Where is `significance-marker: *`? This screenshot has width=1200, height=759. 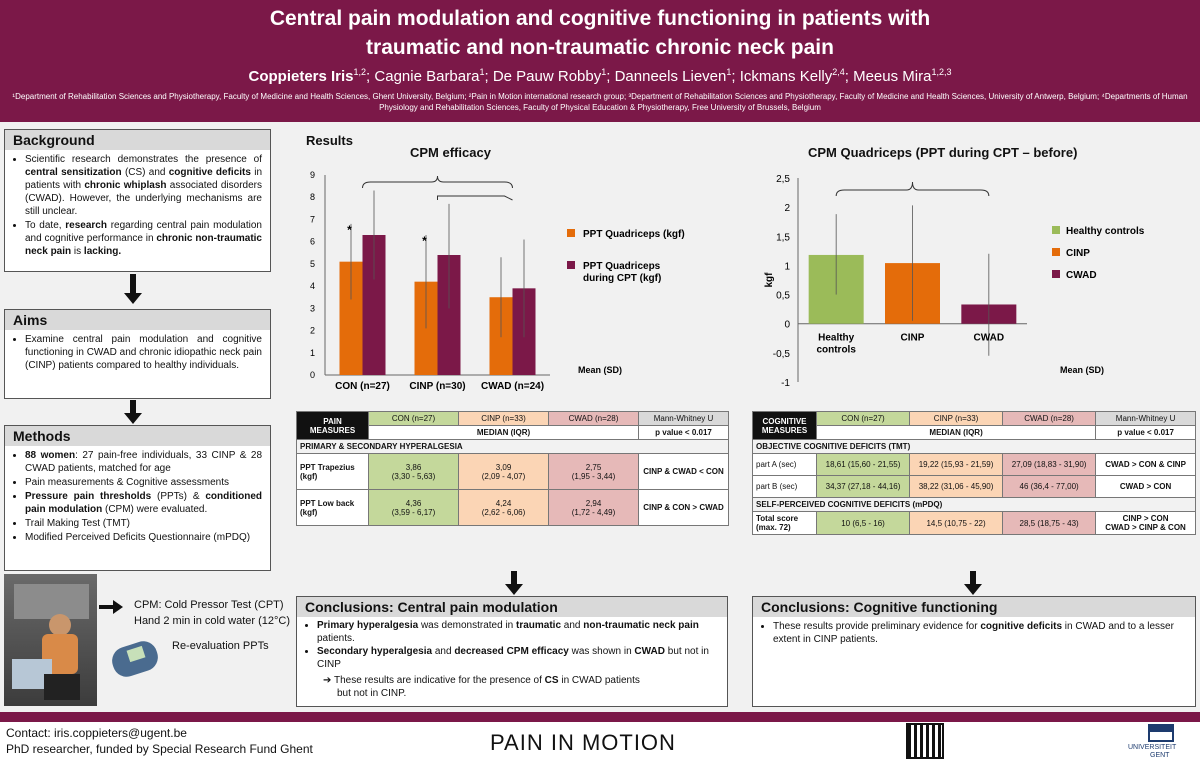 significance-marker: * is located at coordinates (424, 241).